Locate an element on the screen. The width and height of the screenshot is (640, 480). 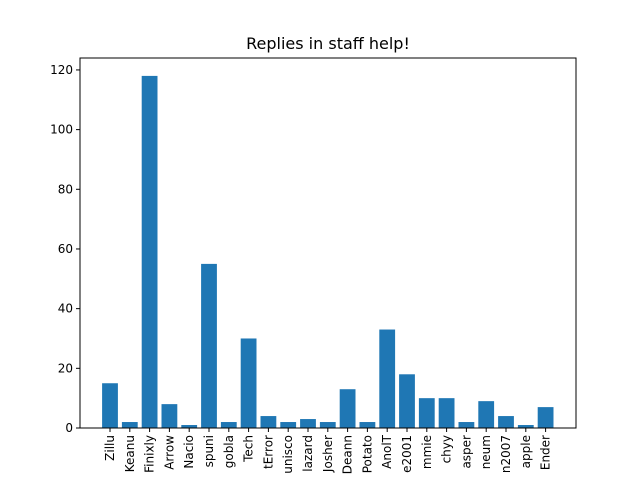
bar-Zillu is located at coordinates (110, 405).